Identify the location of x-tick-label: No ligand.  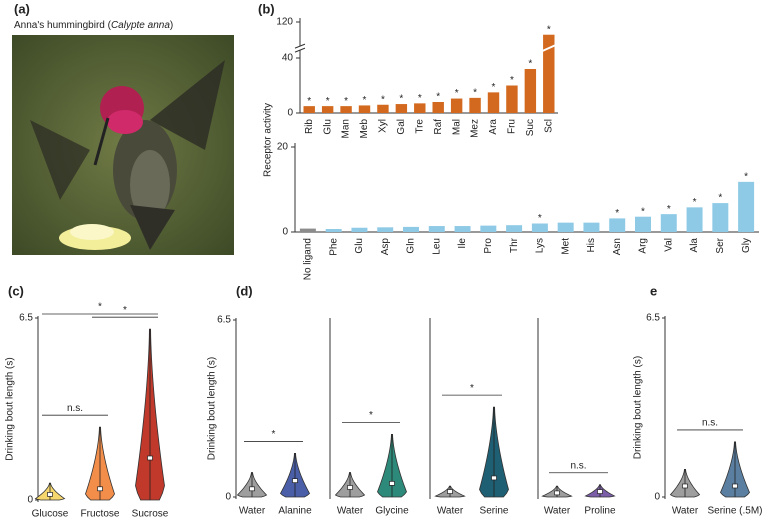
(308, 259).